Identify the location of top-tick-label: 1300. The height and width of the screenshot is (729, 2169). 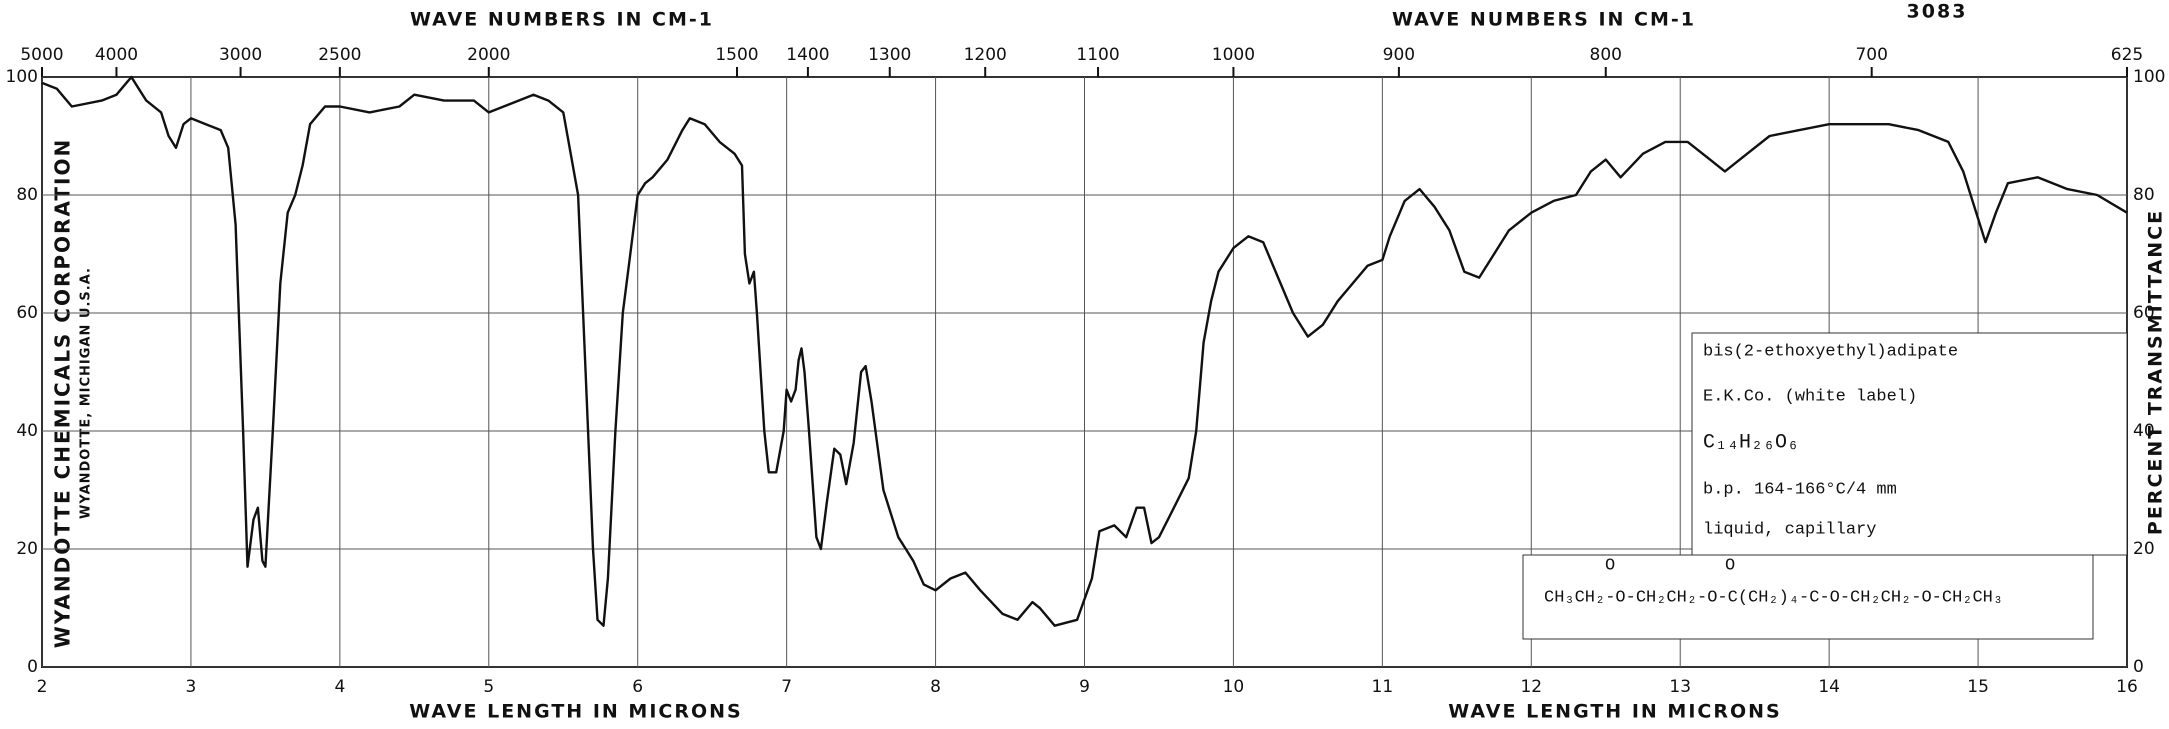
(889, 55).